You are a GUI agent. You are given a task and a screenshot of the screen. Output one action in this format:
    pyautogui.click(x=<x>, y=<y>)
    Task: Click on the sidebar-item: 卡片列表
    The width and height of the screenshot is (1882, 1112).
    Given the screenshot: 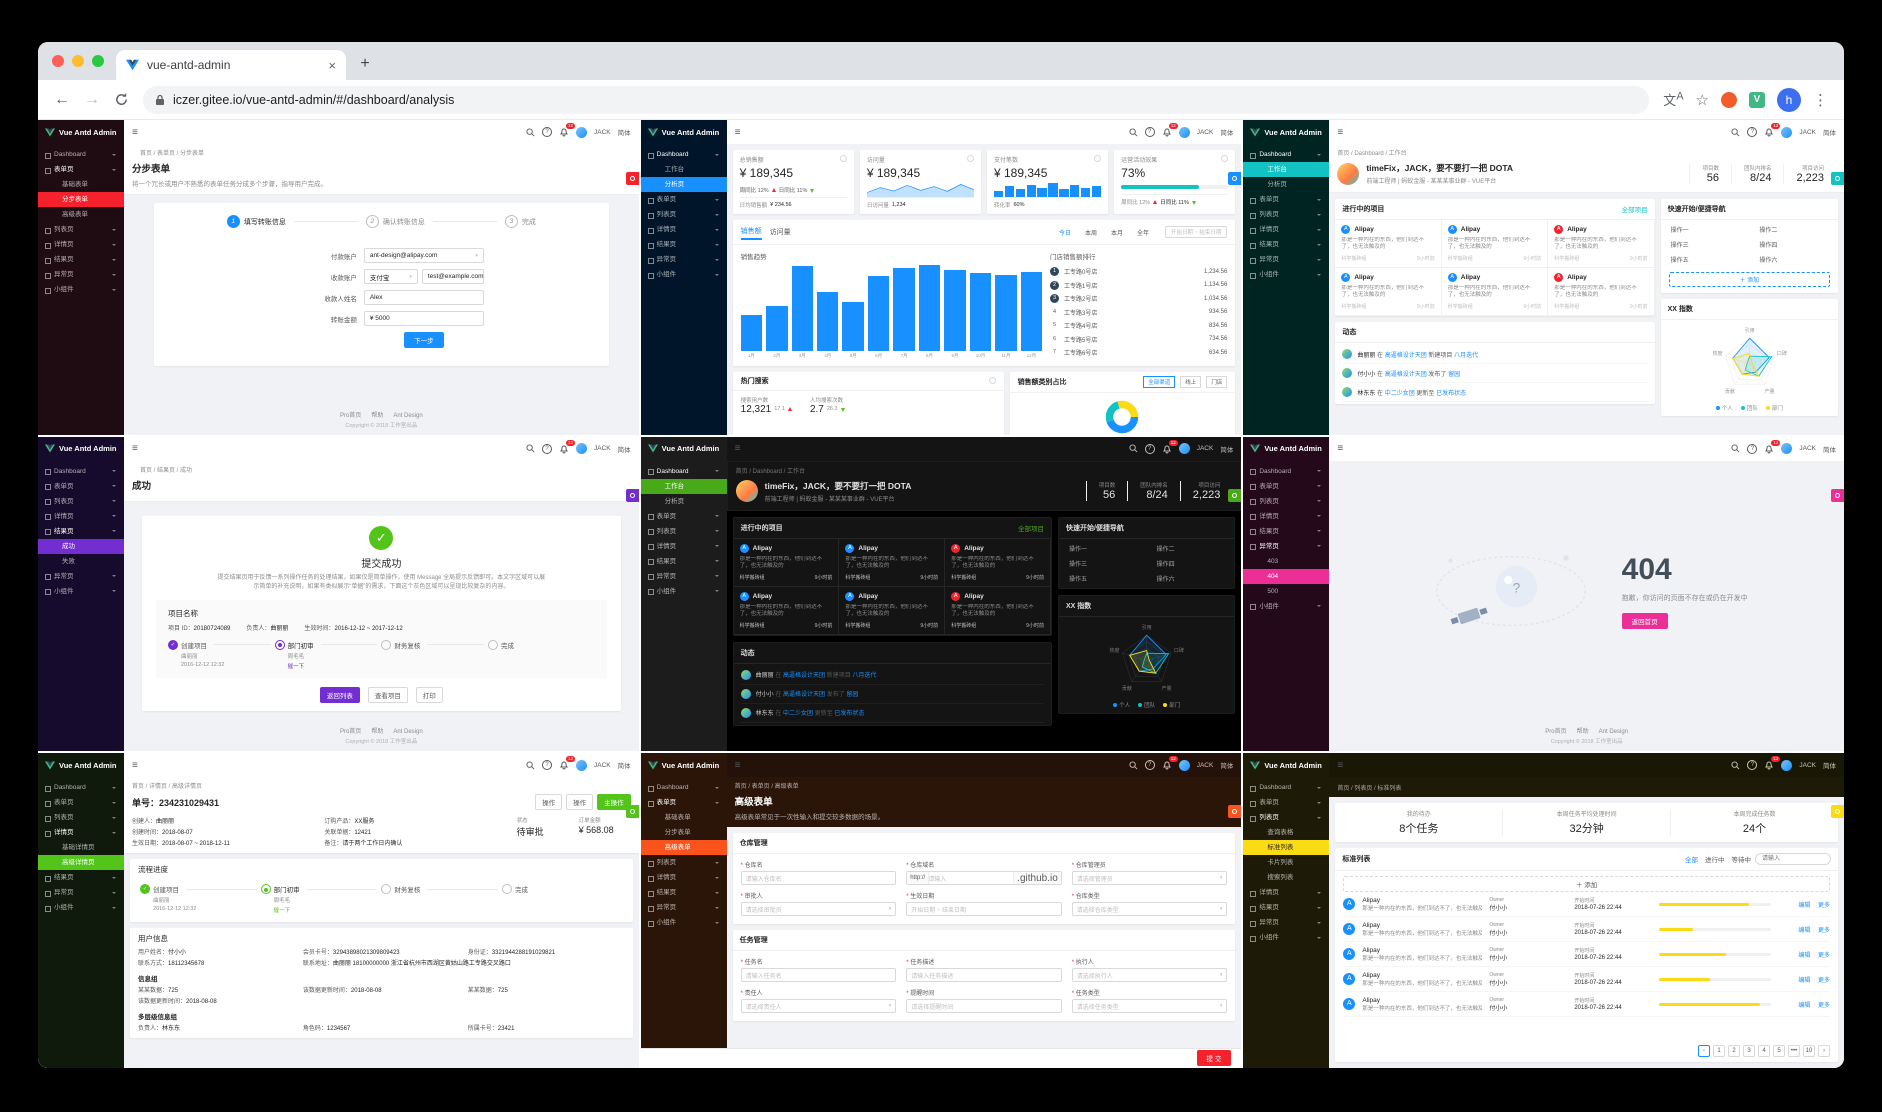 What is the action you would take?
    pyautogui.click(x=1280, y=863)
    